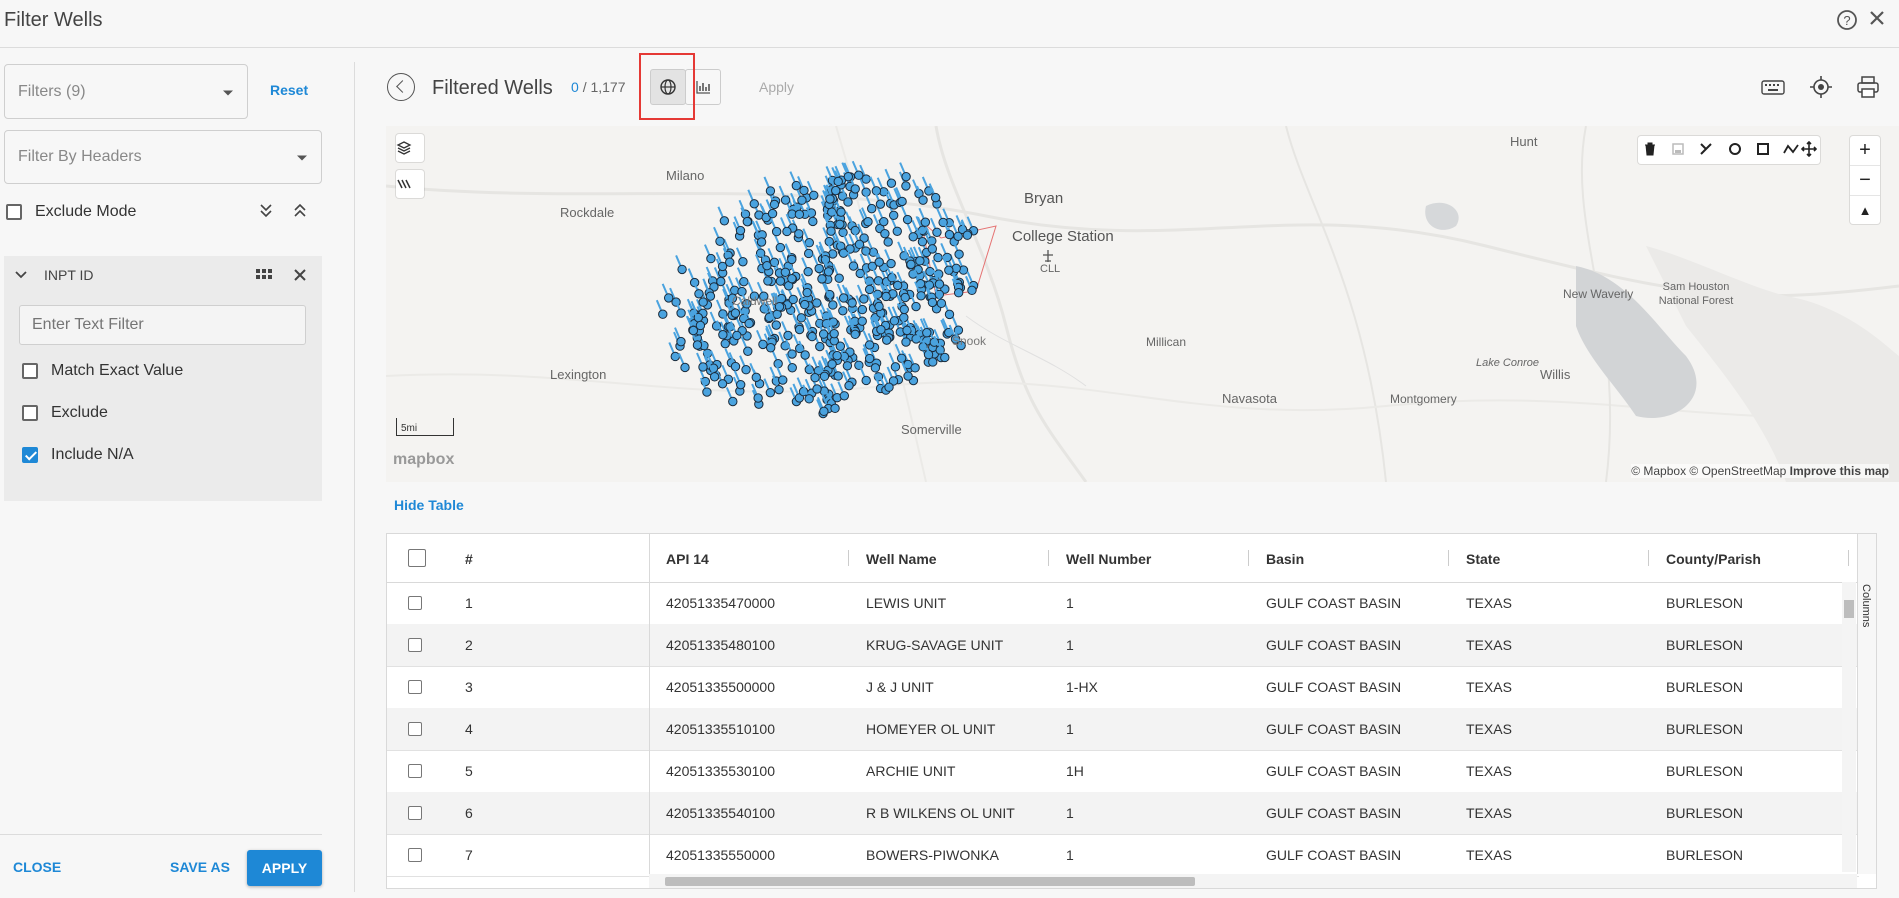  What do you see at coordinates (1736, 150) in the screenshot?
I see `draw-circle-icon` at bounding box center [1736, 150].